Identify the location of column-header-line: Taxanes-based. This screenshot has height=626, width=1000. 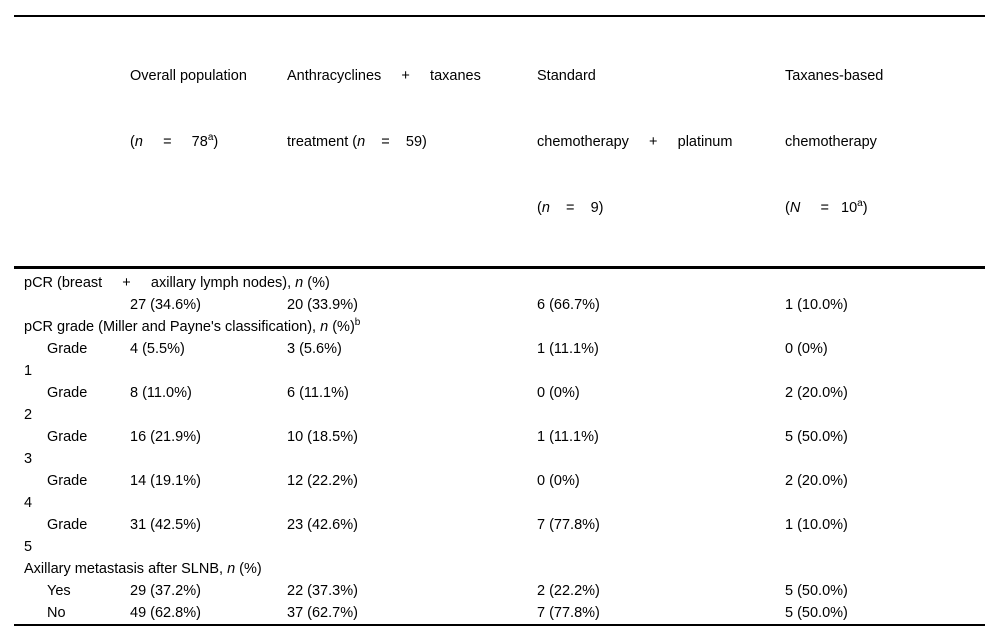
(834, 76).